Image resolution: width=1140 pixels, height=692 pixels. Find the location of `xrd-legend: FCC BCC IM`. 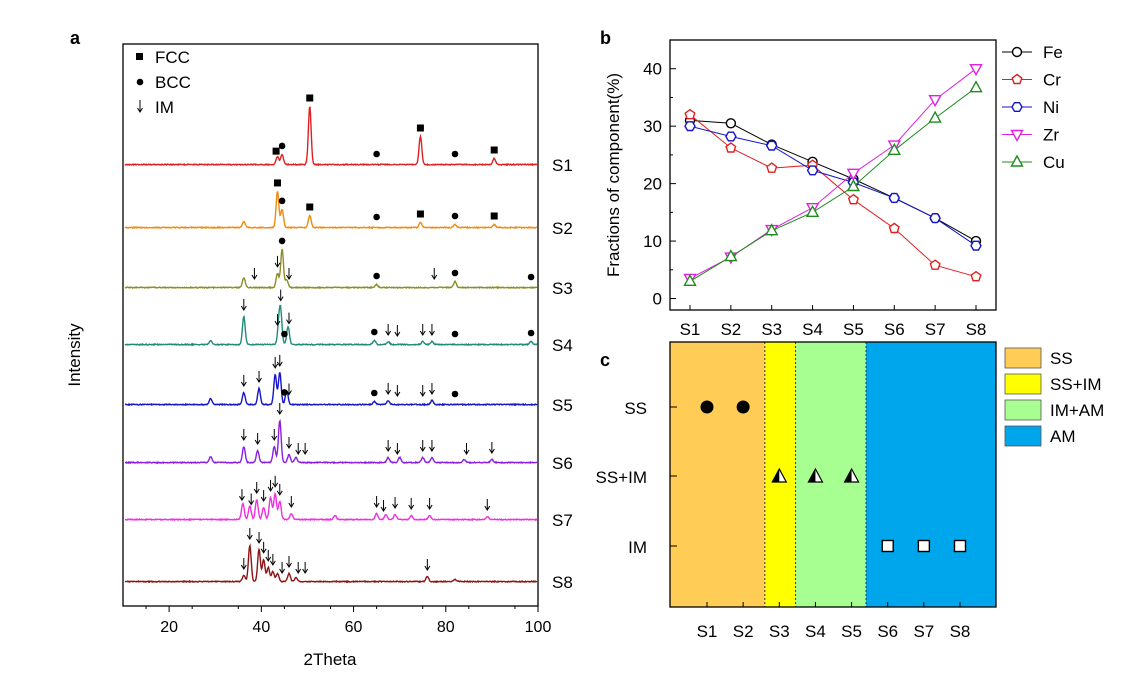

xrd-legend: FCC BCC IM is located at coordinates (163, 82).